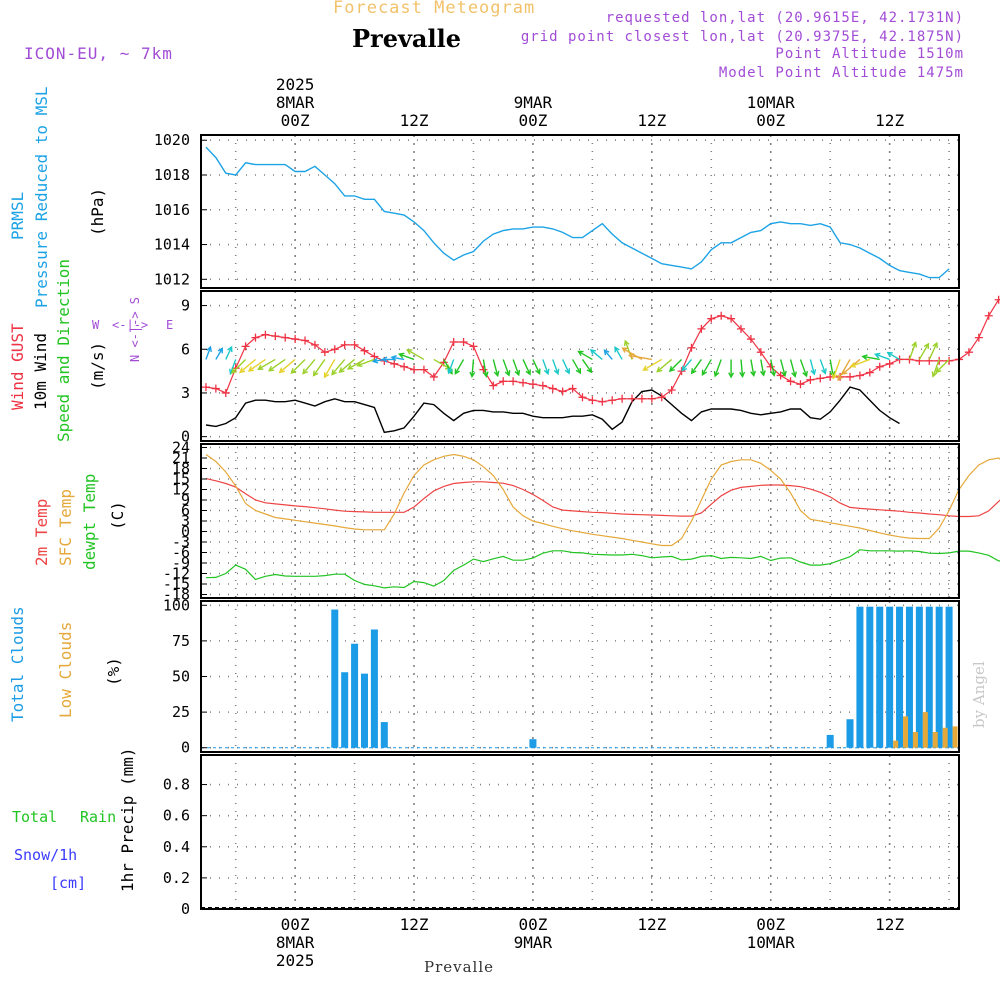  What do you see at coordinates (295, 84) in the screenshot?
I see `top-time-label: 2025` at bounding box center [295, 84].